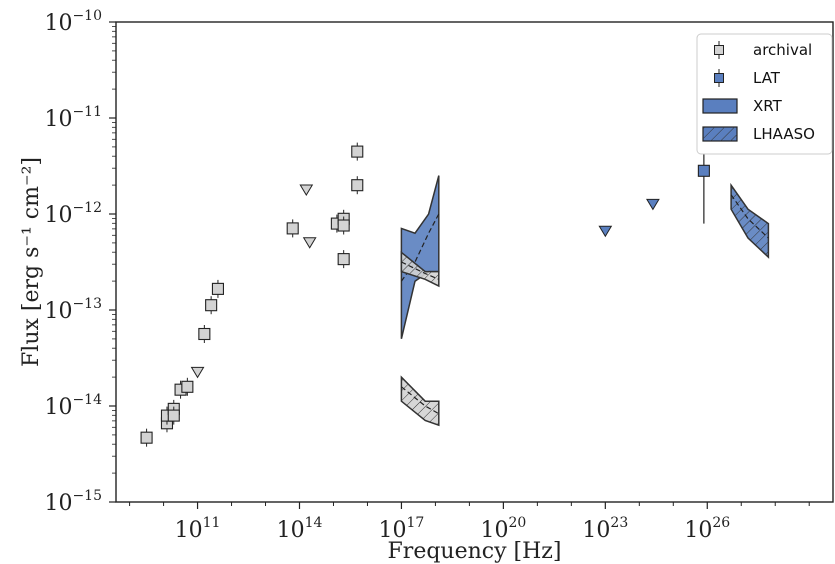 This screenshot has width=835, height=564. What do you see at coordinates (782, 50) in the screenshot?
I see `legend-label: archival` at bounding box center [782, 50].